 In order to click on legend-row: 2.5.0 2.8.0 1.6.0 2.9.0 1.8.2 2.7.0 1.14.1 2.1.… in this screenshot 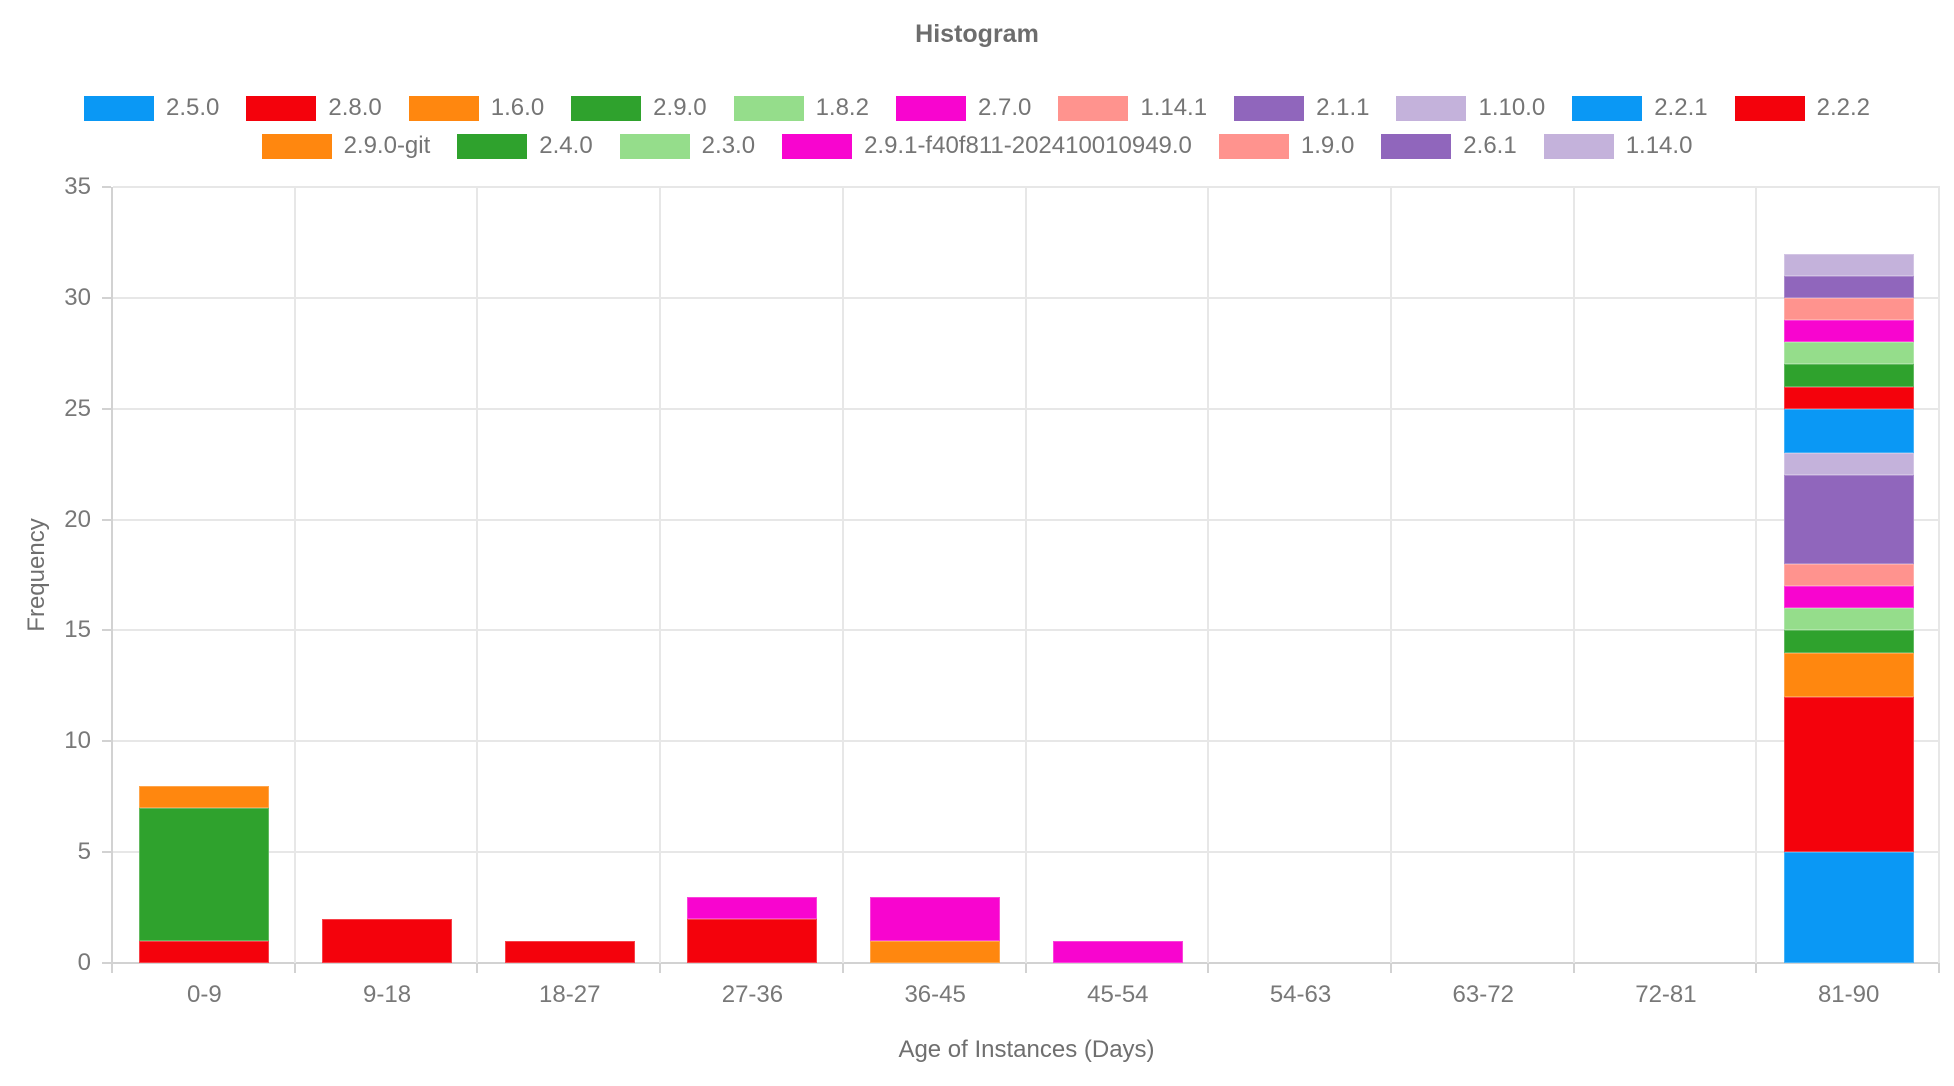, I will do `click(977, 108)`.